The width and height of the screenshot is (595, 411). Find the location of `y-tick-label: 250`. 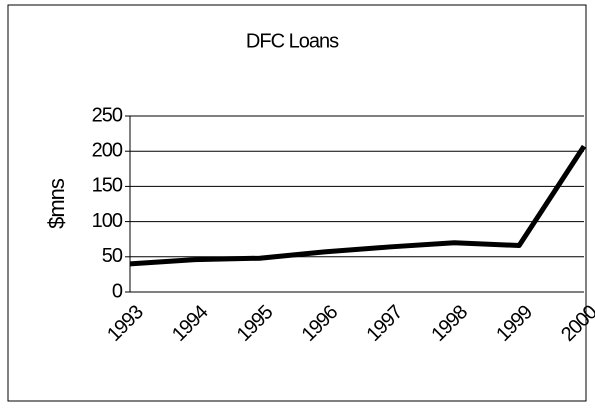

y-tick-label: 250 is located at coordinates (107, 115).